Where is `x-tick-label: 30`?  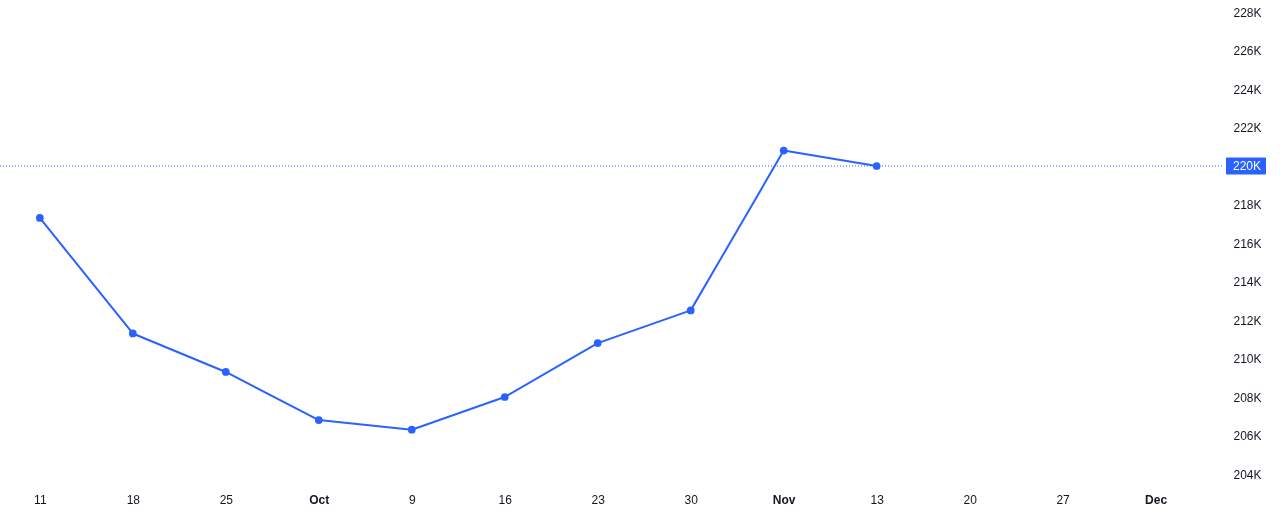 x-tick-label: 30 is located at coordinates (691, 499).